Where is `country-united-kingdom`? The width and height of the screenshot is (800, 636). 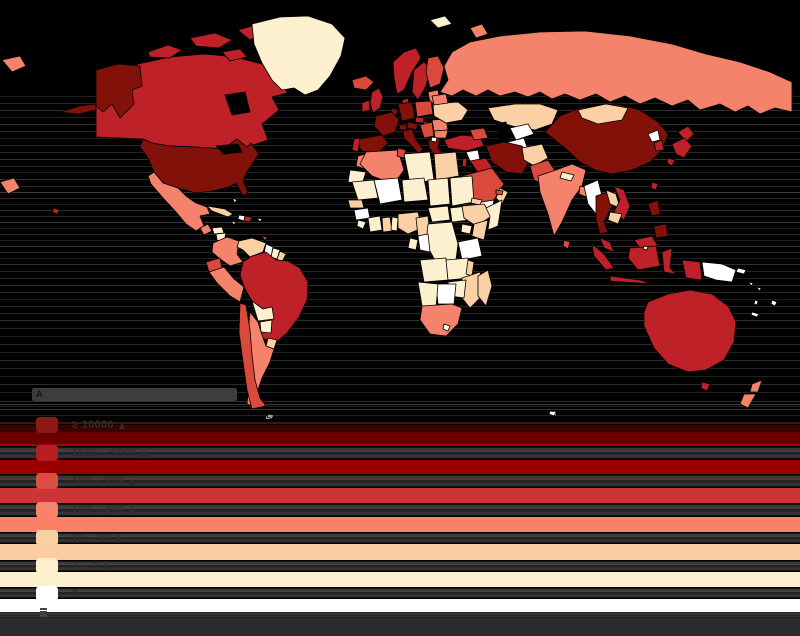
country-united-kingdom is located at coordinates (376, 100).